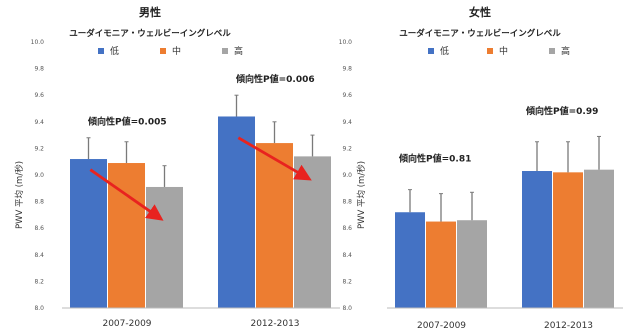 The image size is (632, 336). What do you see at coordinates (275, 79) in the screenshot?
I see `p-value-annotation: 傾向性P値=0.006` at bounding box center [275, 79].